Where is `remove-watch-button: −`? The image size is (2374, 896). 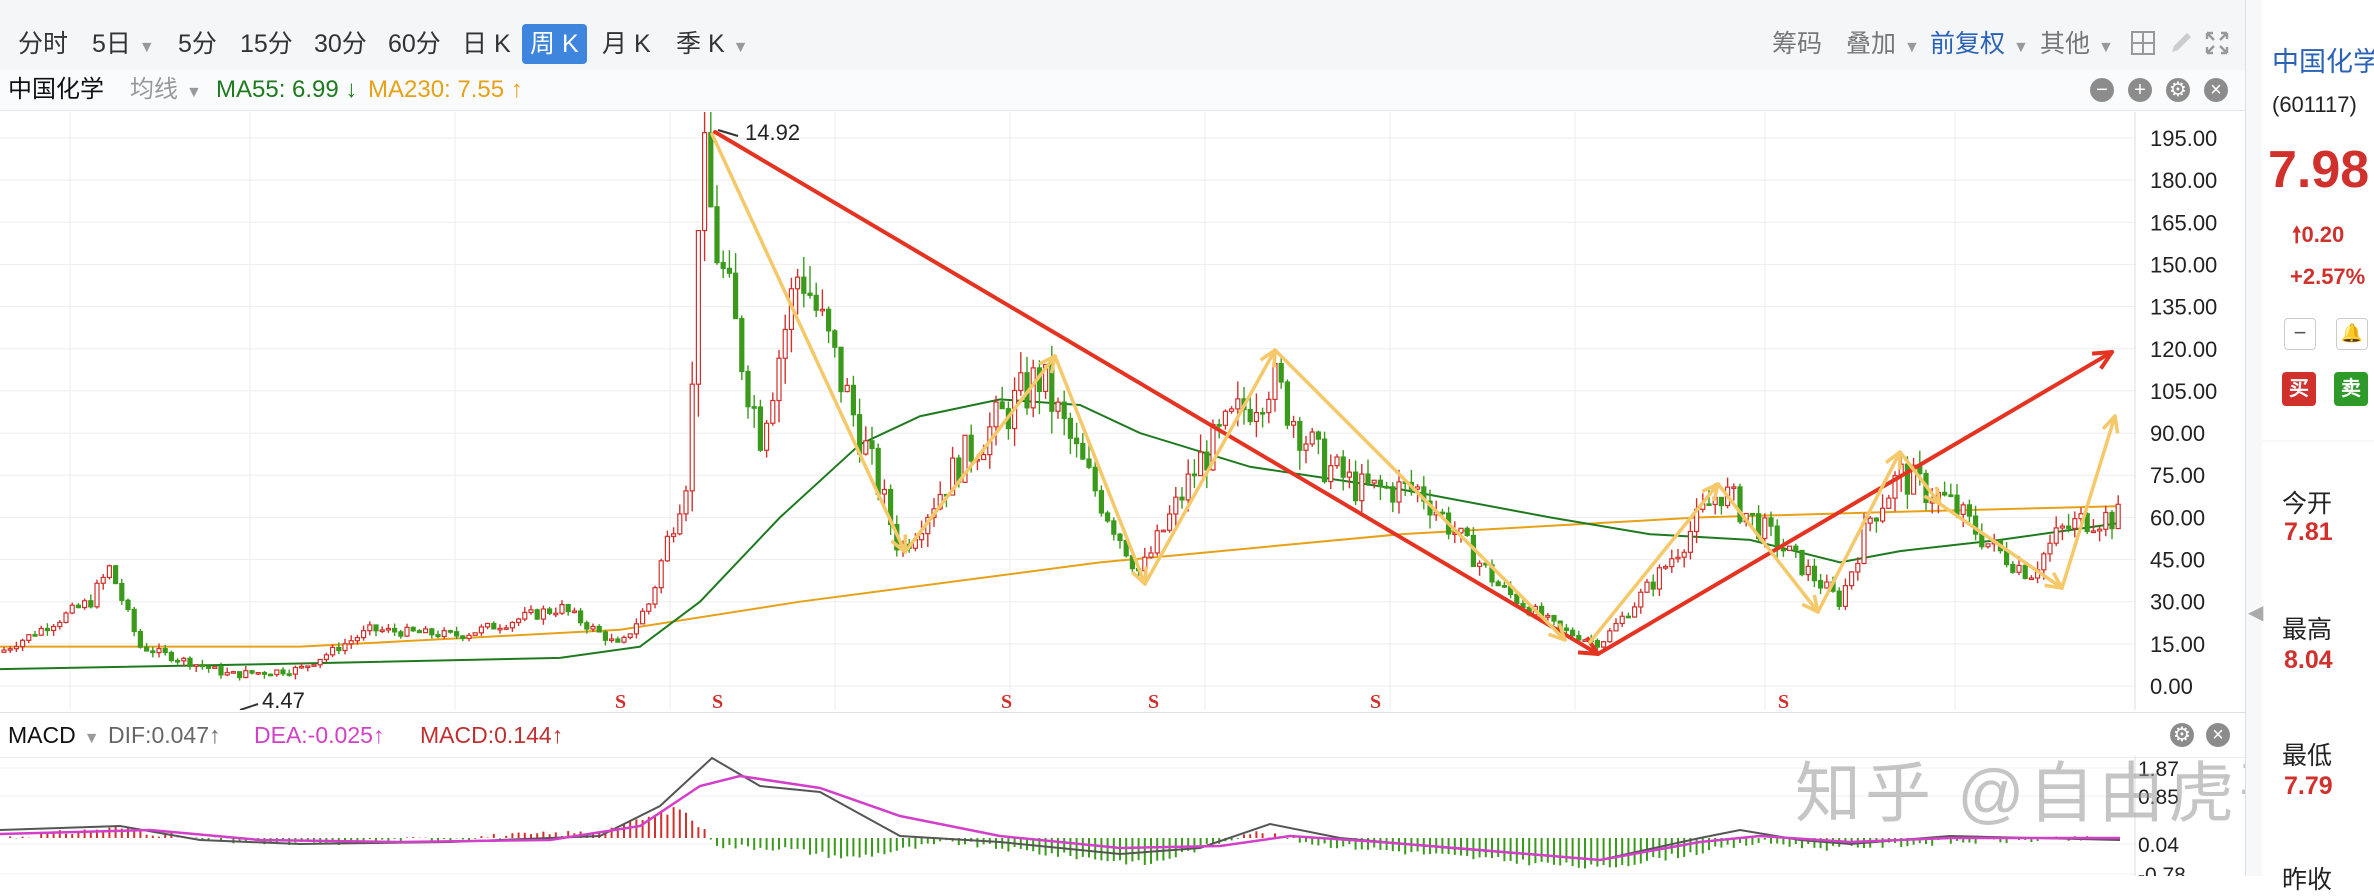
remove-watch-button: − is located at coordinates (2300, 334).